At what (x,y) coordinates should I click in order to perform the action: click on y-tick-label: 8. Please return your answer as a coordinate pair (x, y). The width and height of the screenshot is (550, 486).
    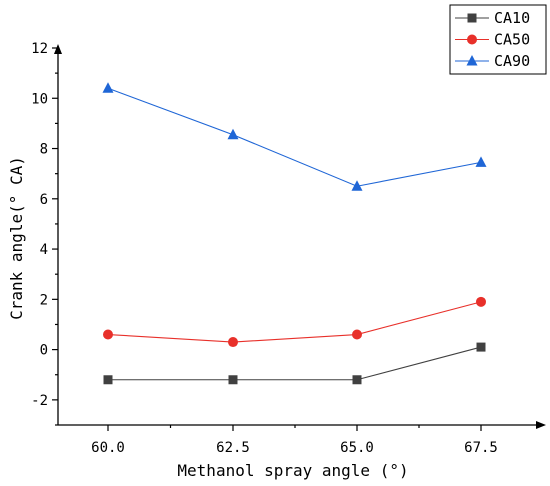
    Looking at the image, I should click on (44, 150).